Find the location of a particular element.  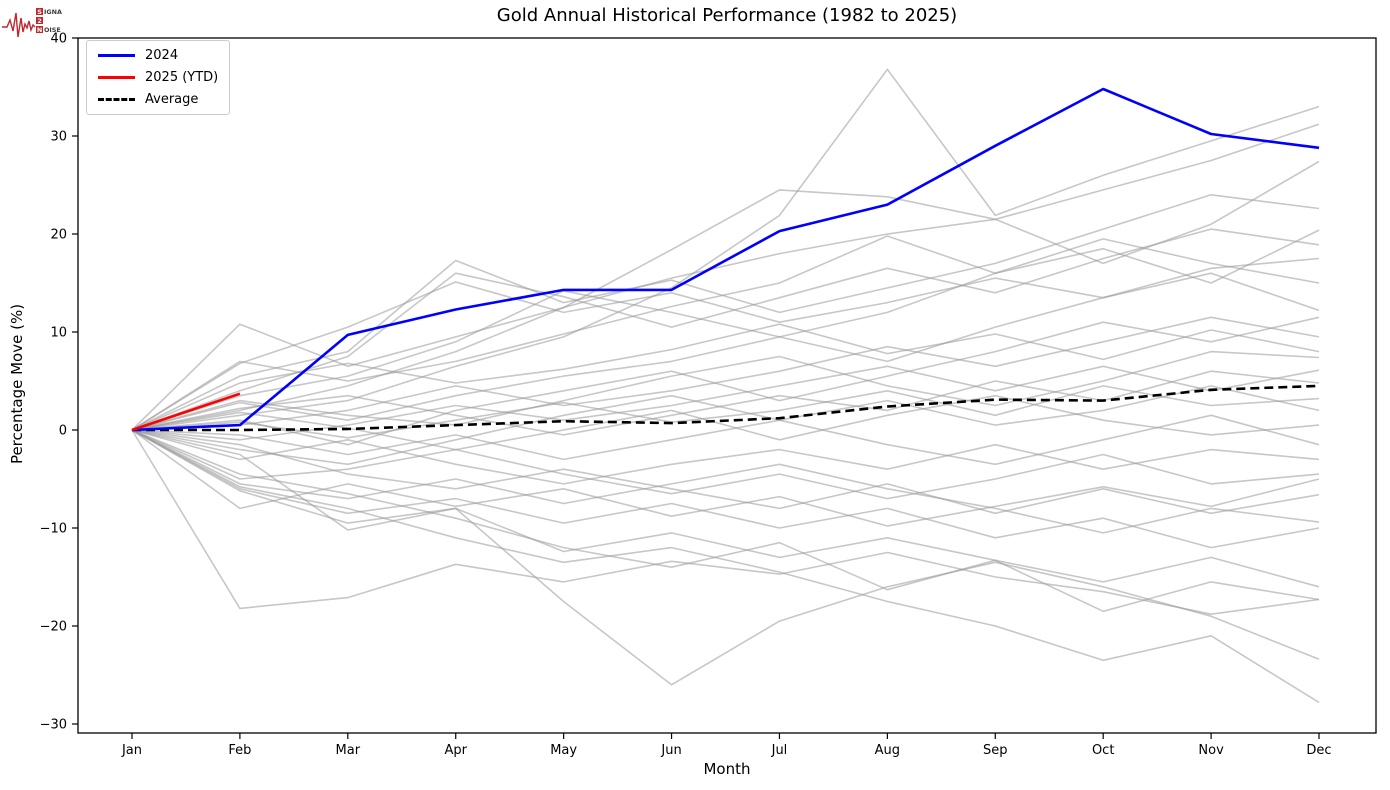

logo-box-s is located at coordinates (39, 11).